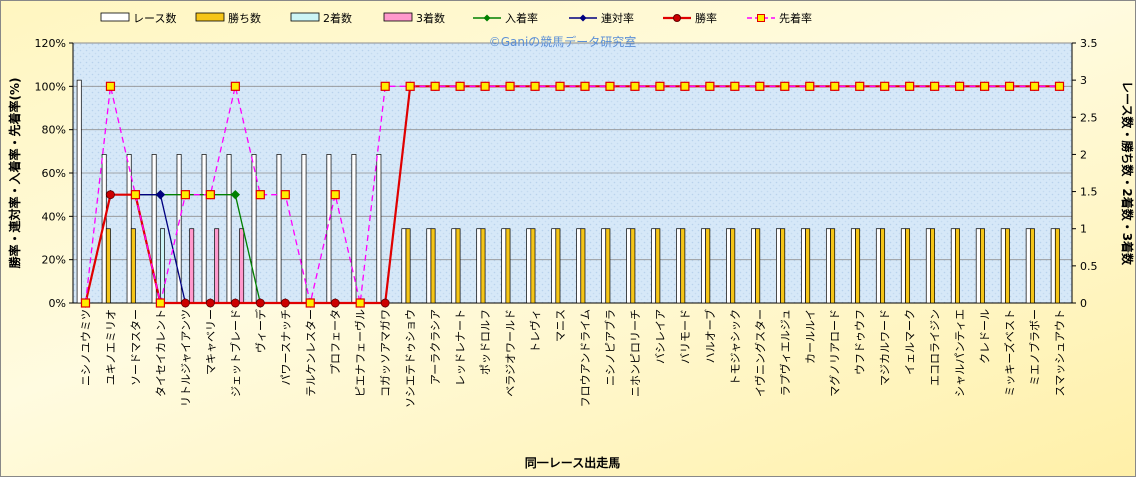 The image size is (1136, 478). Describe the element at coordinates (835, 353) in the screenshot. I see `x-category-label: マグノリアロード` at that location.